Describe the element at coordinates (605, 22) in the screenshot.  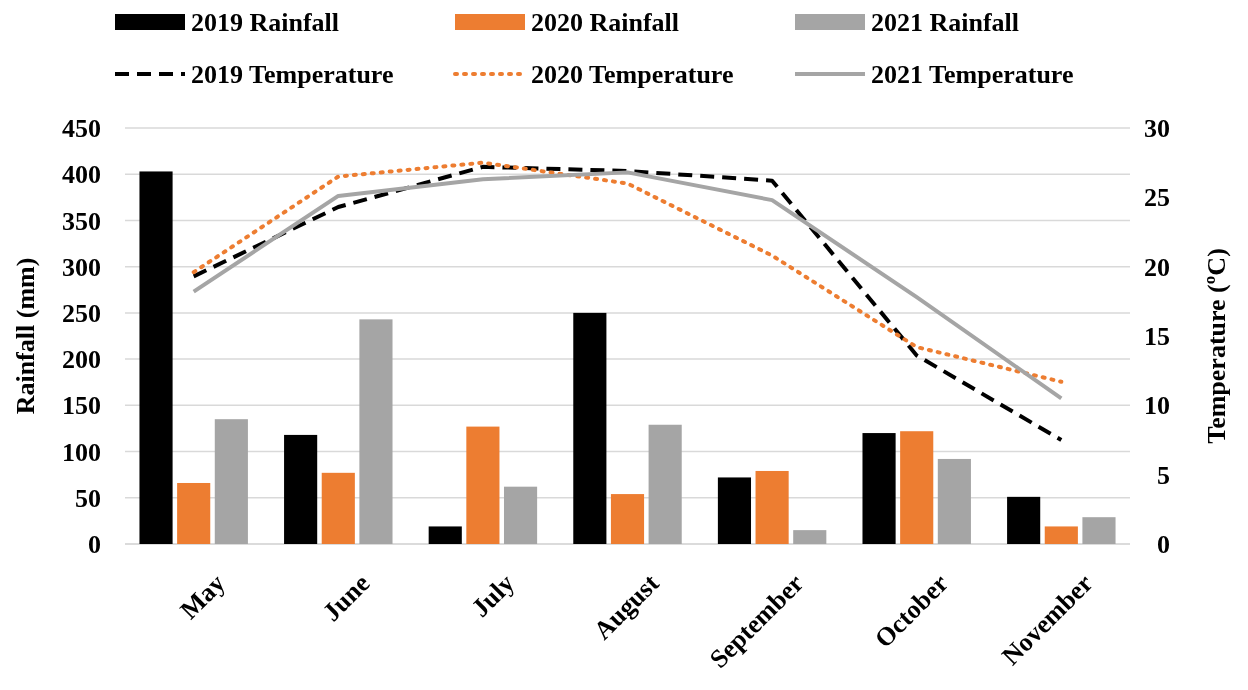
I see `legend-label: 2020 Rainfall` at that location.